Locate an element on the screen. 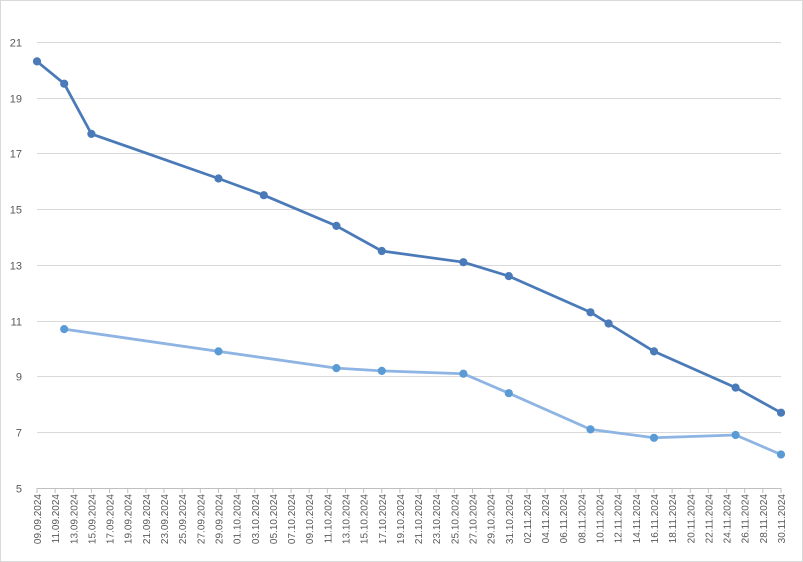 The image size is (803, 562). x-tick-label: 09.09.2024 is located at coordinates (38, 519).